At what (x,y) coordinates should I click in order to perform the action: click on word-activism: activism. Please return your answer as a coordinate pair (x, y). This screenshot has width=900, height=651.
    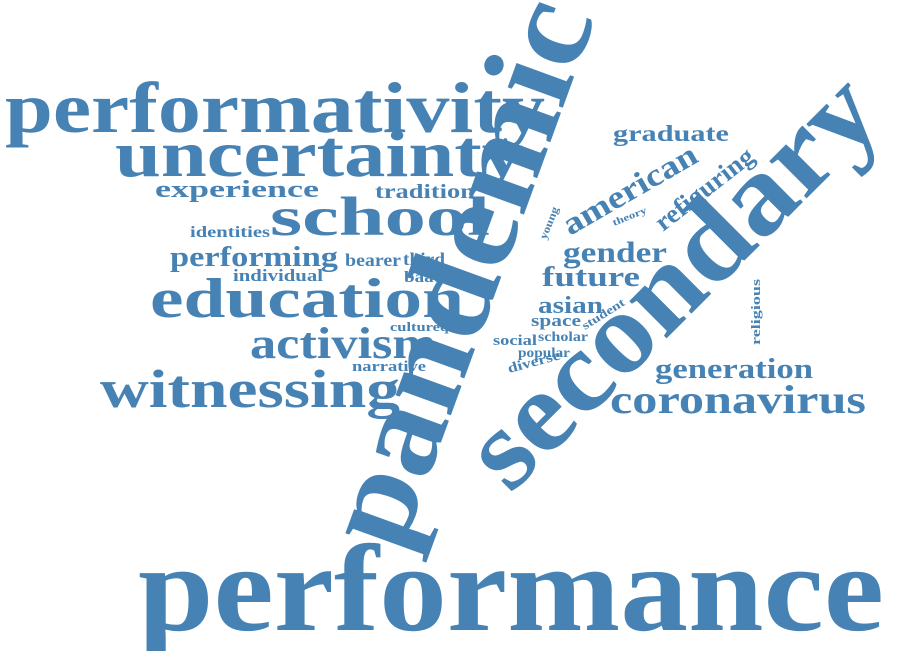
    Looking at the image, I should click on (343, 343).